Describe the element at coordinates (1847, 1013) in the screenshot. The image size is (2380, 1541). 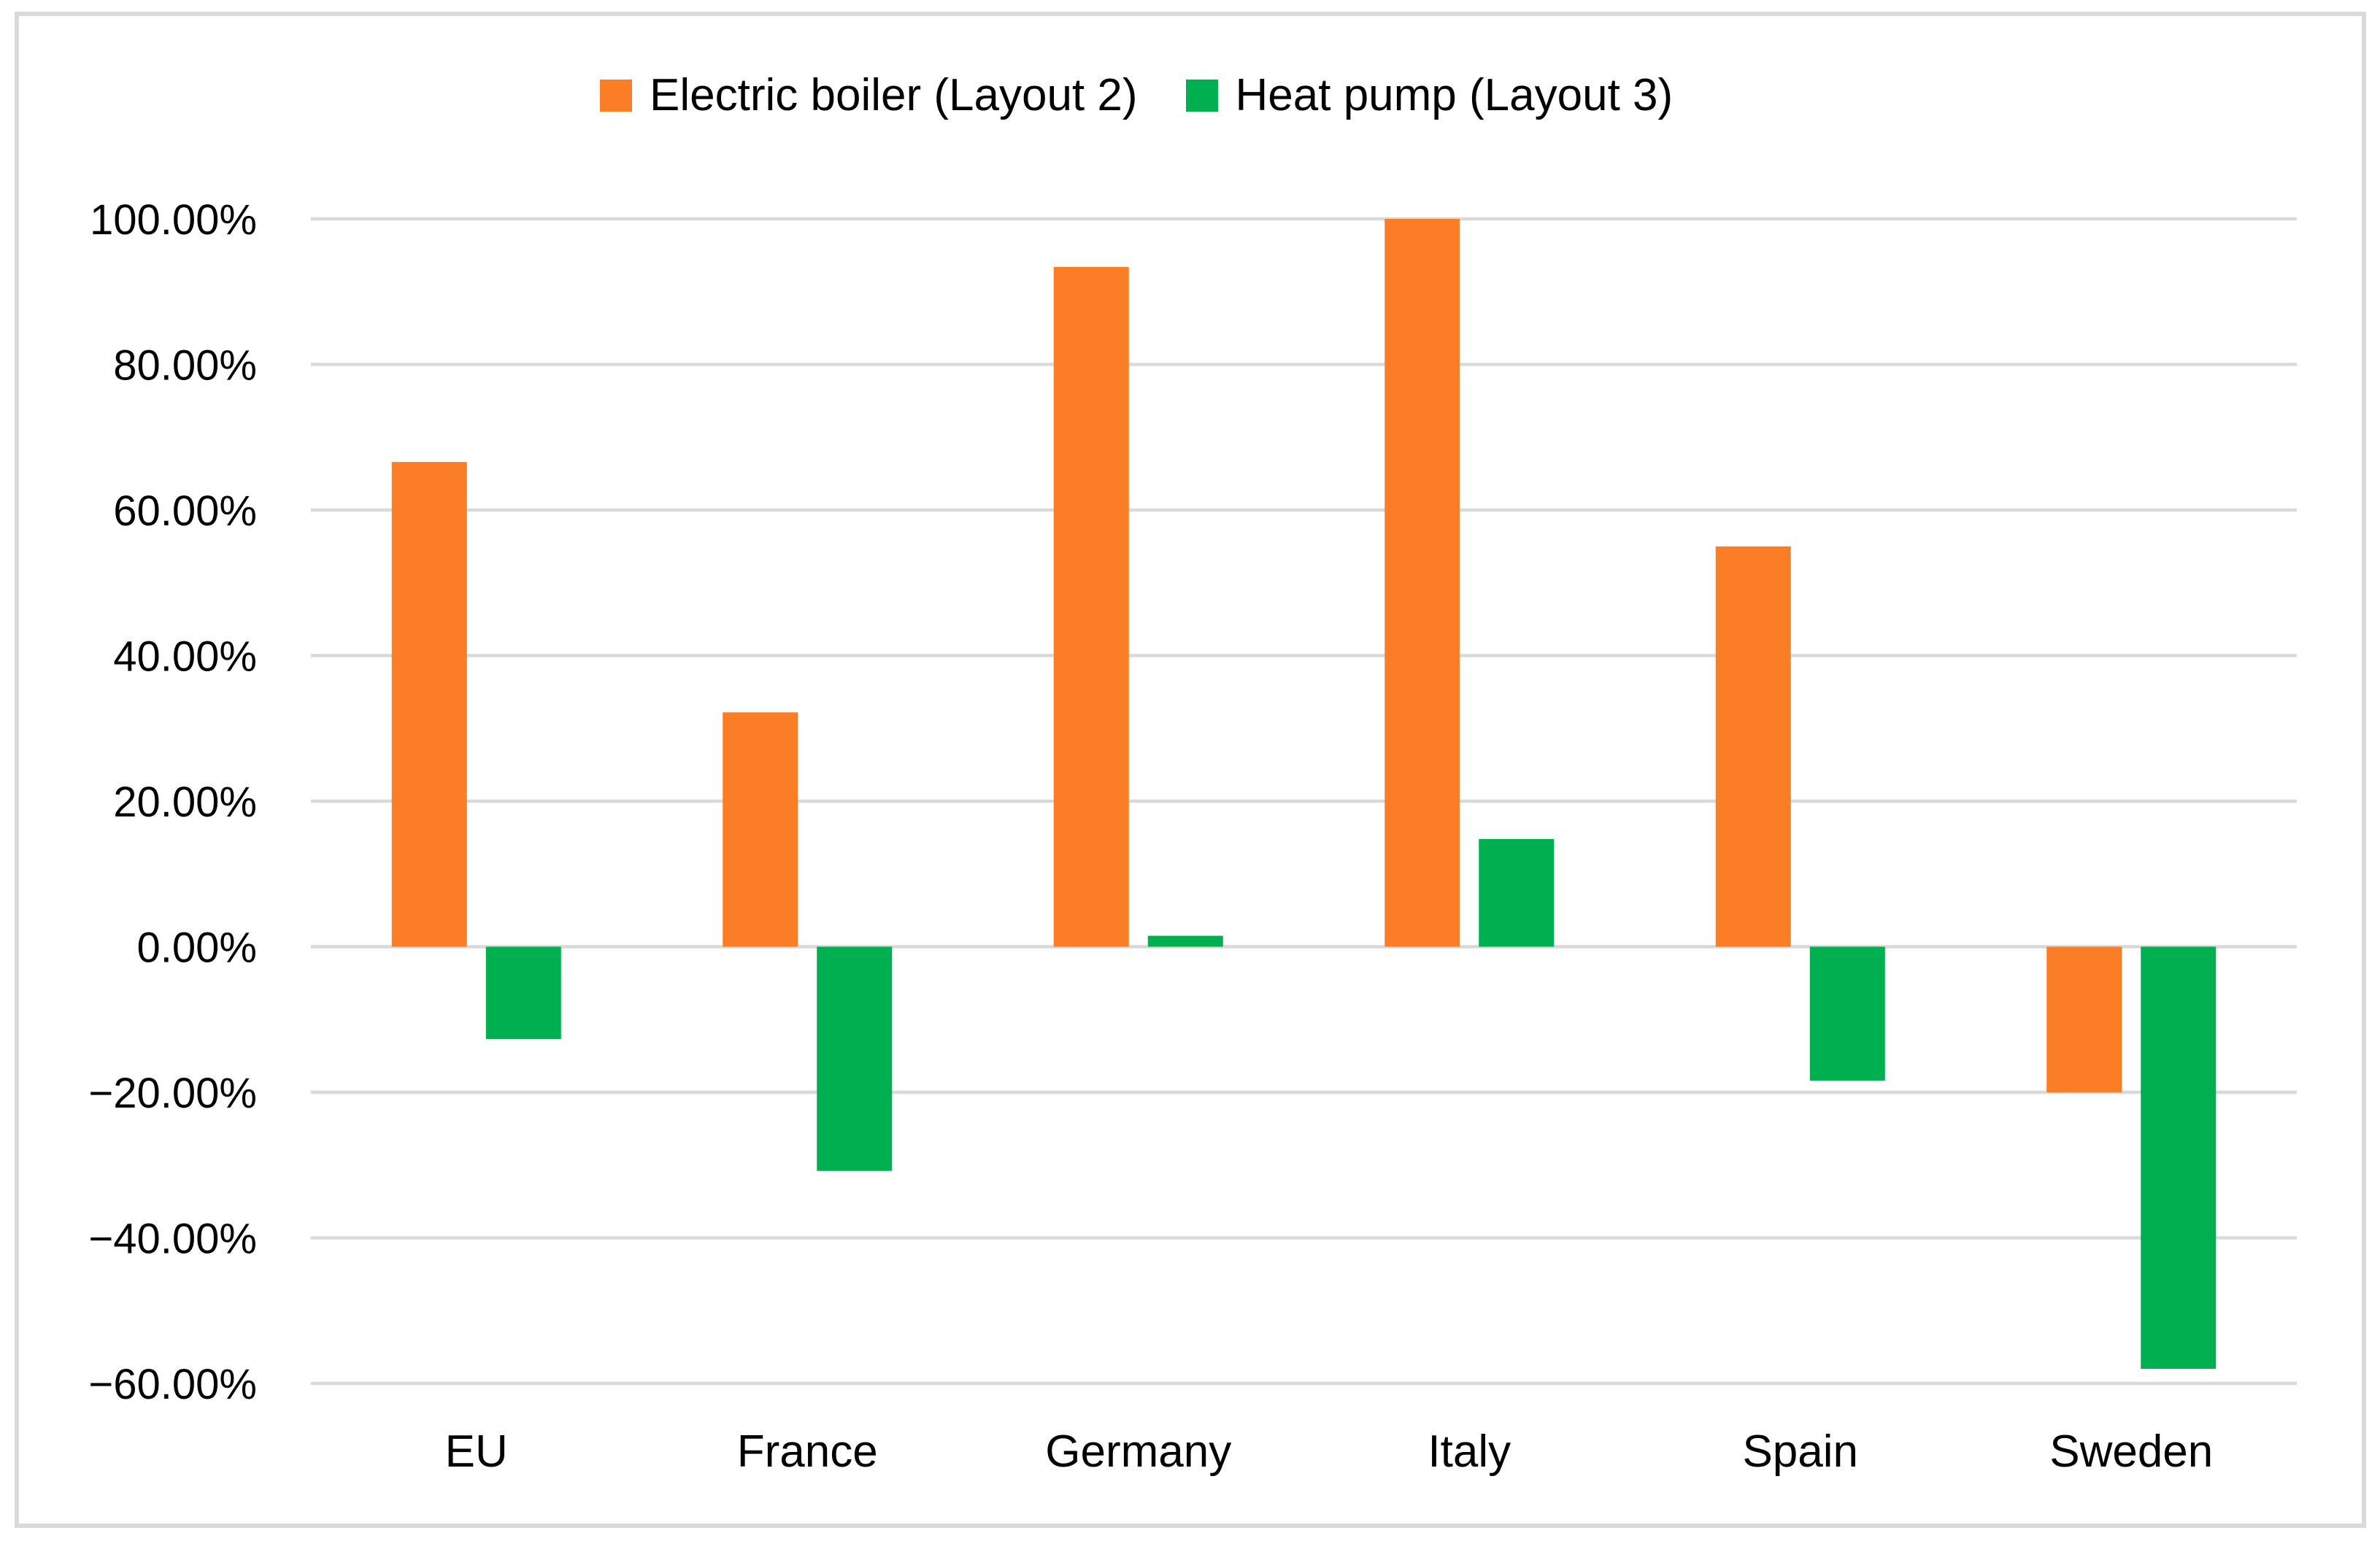
I see `bar-heat-pump-layout-3-spain` at that location.